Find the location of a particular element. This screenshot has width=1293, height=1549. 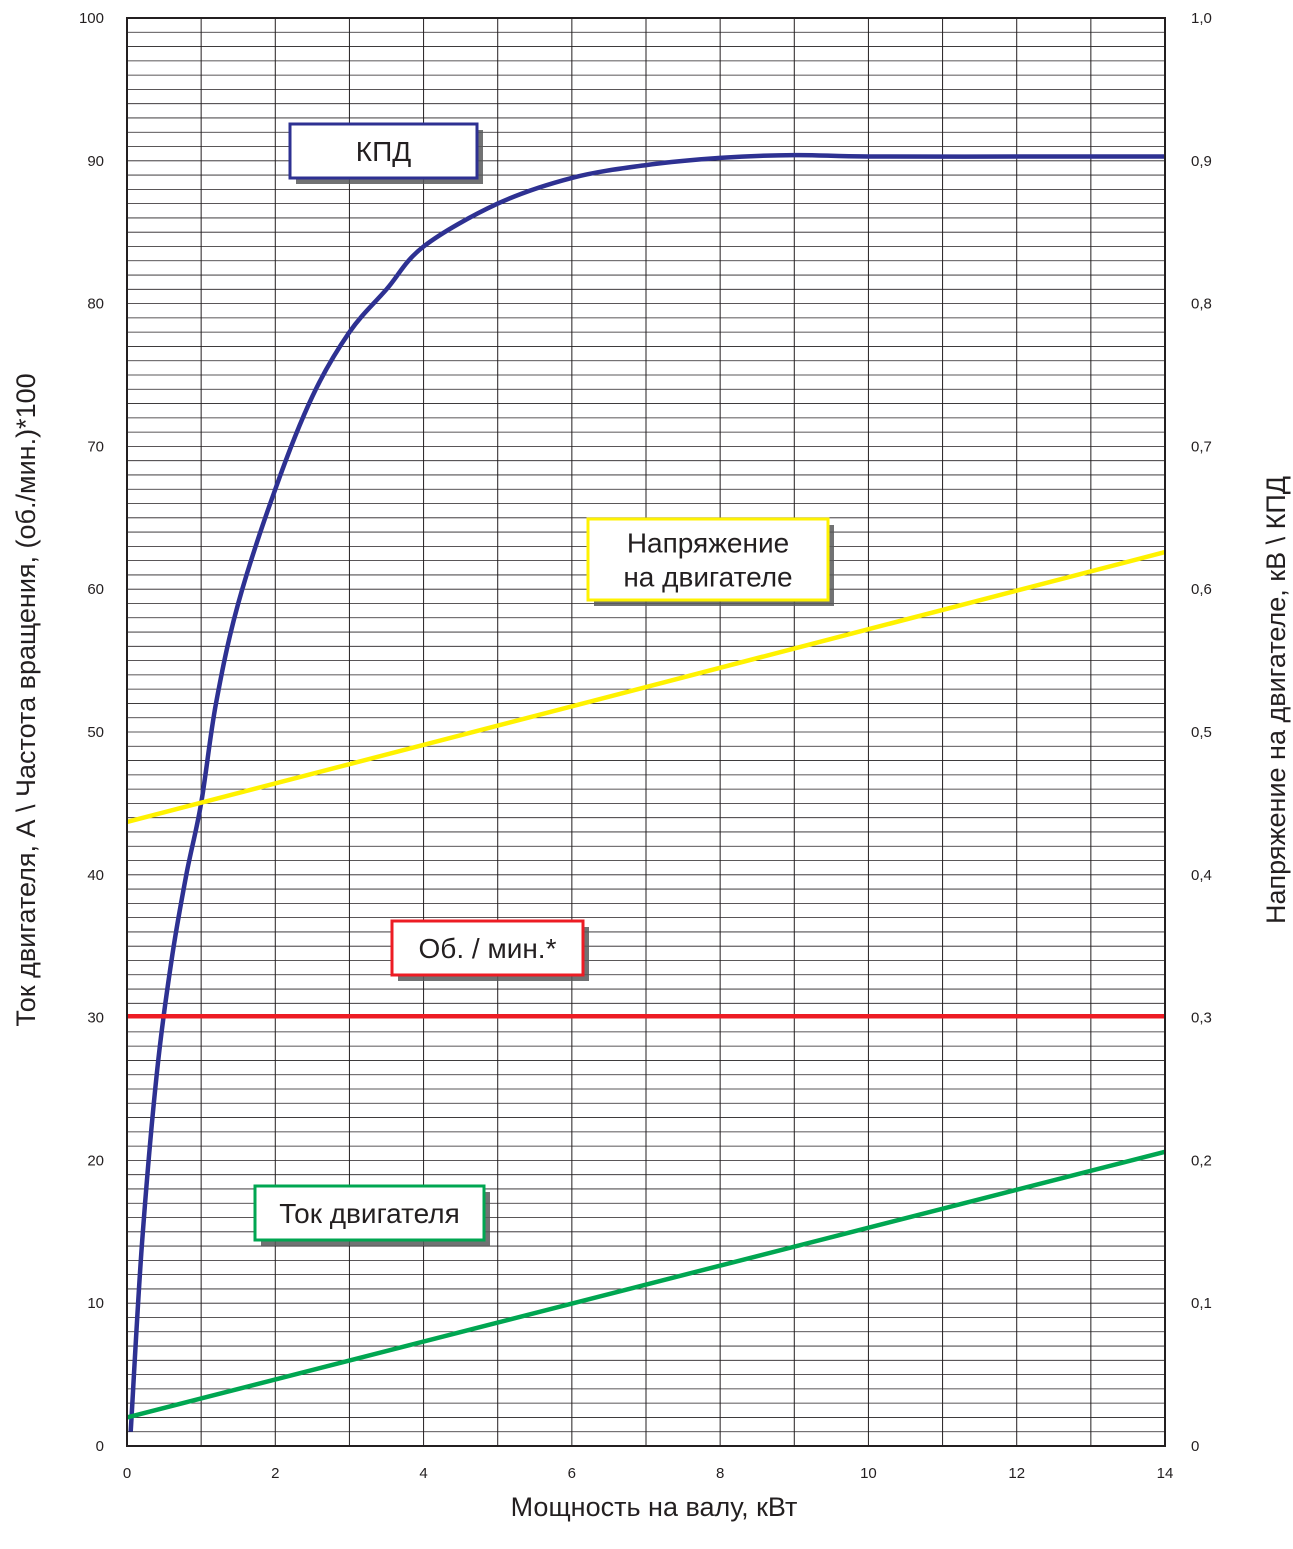

x-tick-labels: 0 2 4 6 8 10 12 14 is located at coordinates (648, 1473).